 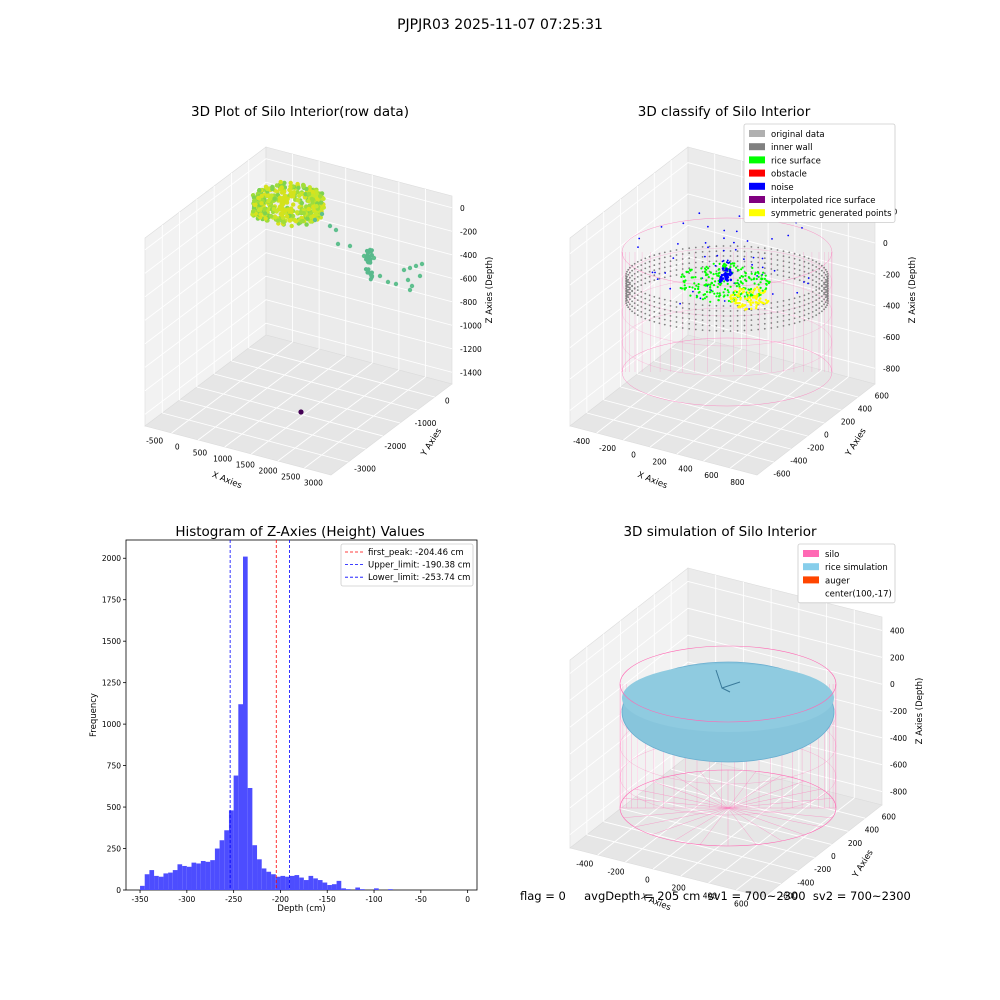 What do you see at coordinates (245, 464) in the screenshot?
I see `raw-xtick: 1500` at bounding box center [245, 464].